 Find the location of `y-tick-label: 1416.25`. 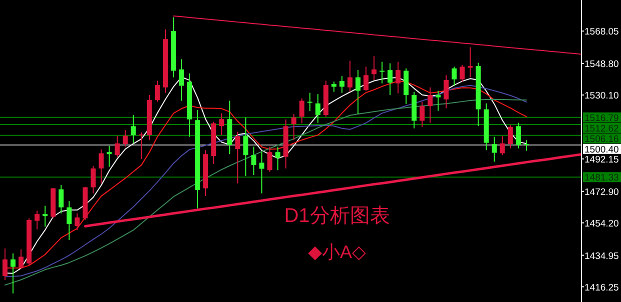

y-tick-label: 1416.25 is located at coordinates (601, 288).